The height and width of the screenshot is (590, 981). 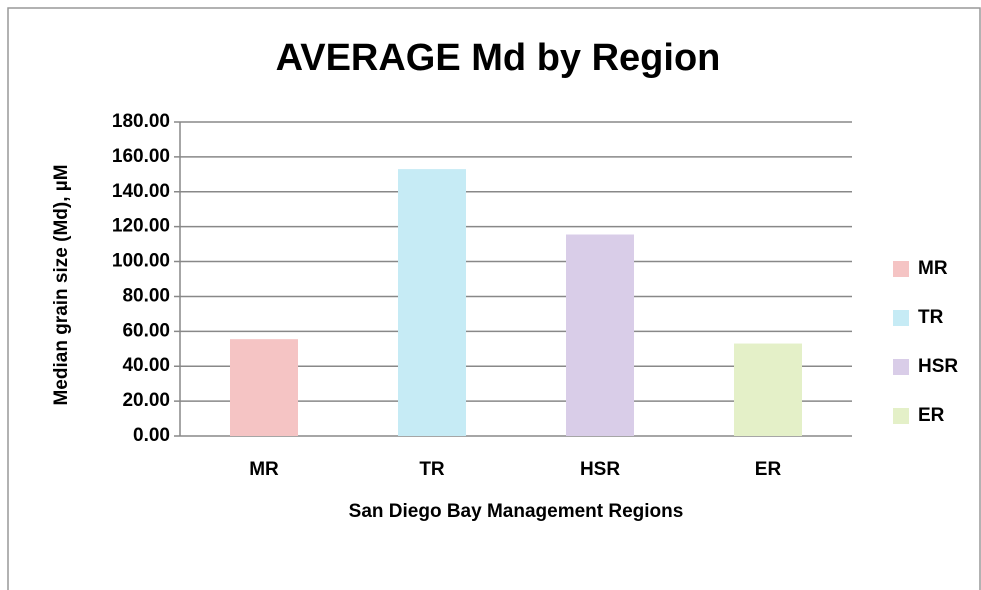 What do you see at coordinates (516, 511) in the screenshot?
I see `x-axis-title: San Diego Bay Management Regions` at bounding box center [516, 511].